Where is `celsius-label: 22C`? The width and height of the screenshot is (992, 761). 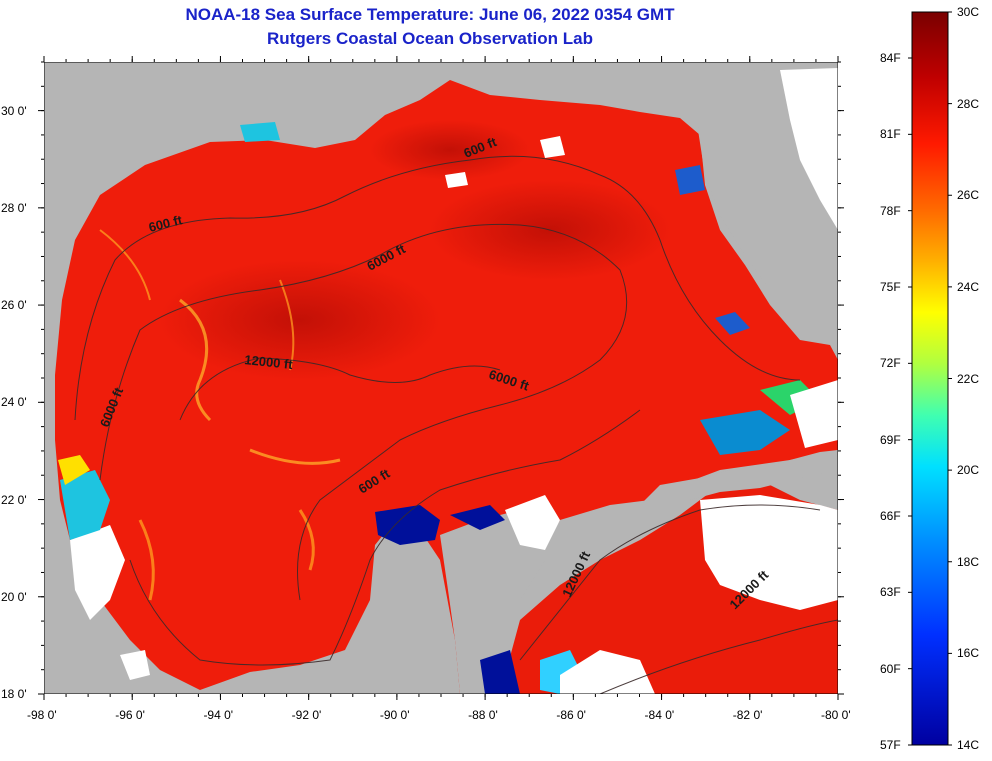 celsius-label: 22C is located at coordinates (968, 378).